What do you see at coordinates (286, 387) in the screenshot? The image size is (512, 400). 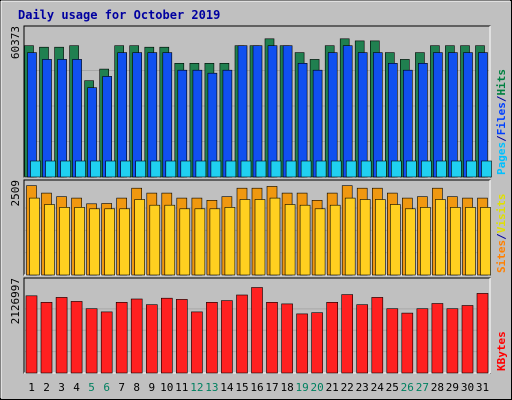 I see `x-tick-label: 18` at bounding box center [286, 387].